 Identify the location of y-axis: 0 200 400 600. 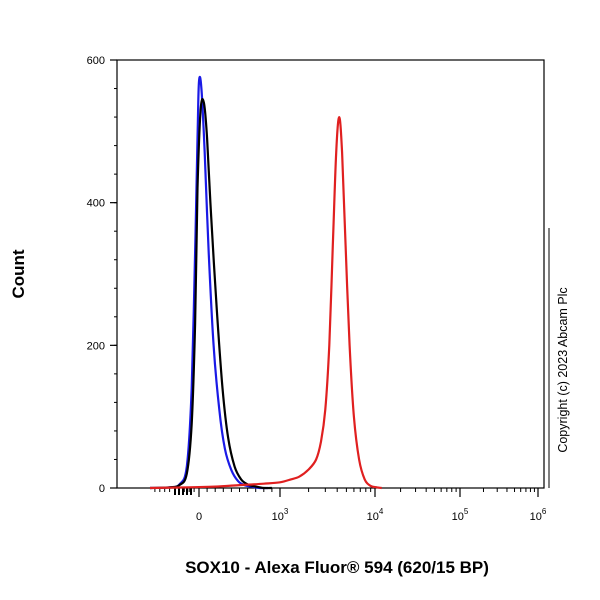
(102, 275).